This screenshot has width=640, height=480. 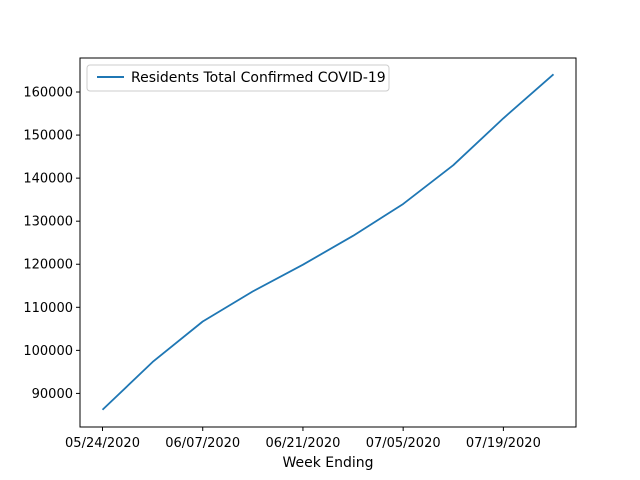 What do you see at coordinates (503, 443) in the screenshot?
I see `x-tick-label: 07/19/2020` at bounding box center [503, 443].